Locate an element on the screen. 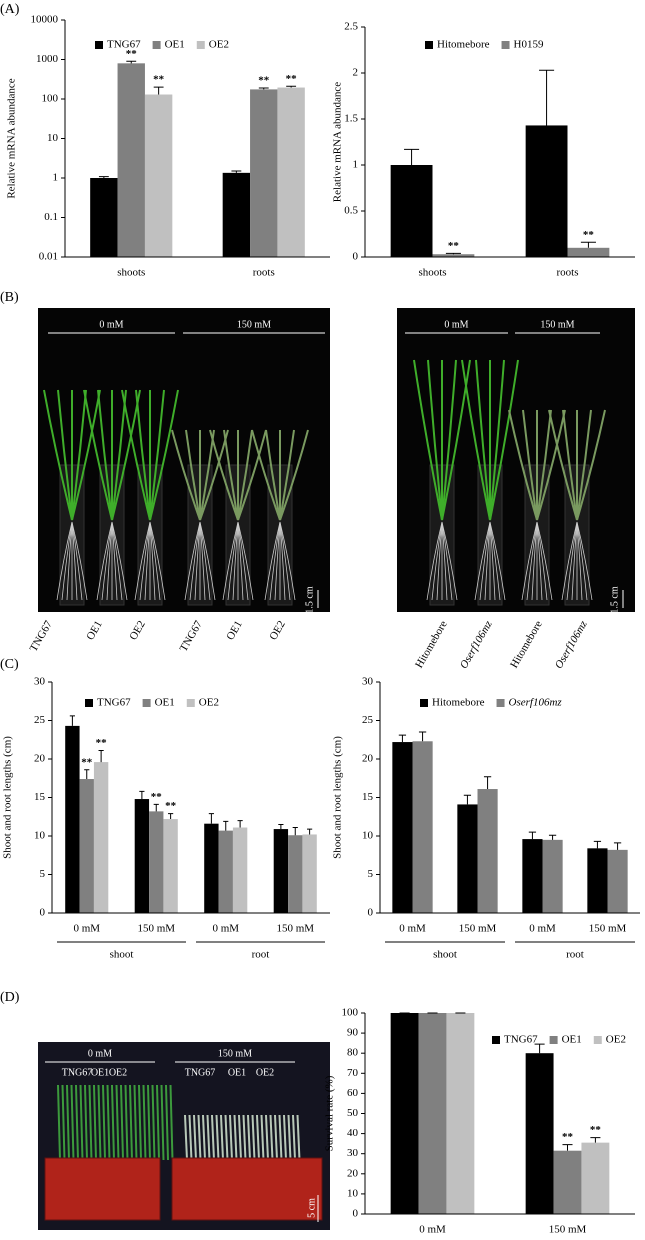 The image size is (645, 1240). x-tick-label: roots is located at coordinates (264, 273).